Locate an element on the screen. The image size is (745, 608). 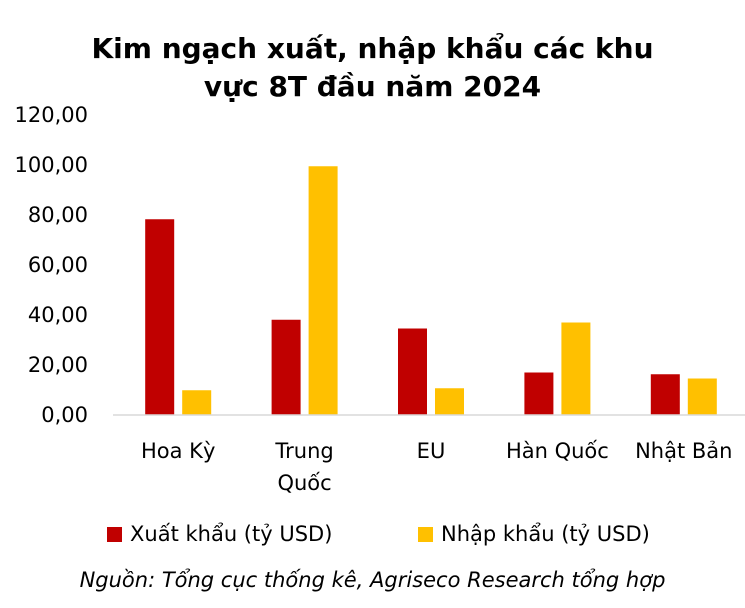
x-tick-label: Hoa Kỳ is located at coordinates (178, 451).